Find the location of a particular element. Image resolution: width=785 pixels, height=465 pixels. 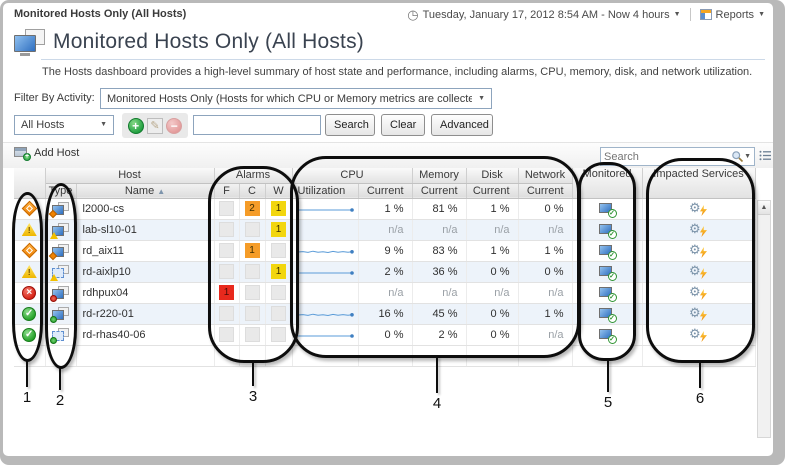

cell-host-name: l2000-cs is located at coordinates (145, 209).